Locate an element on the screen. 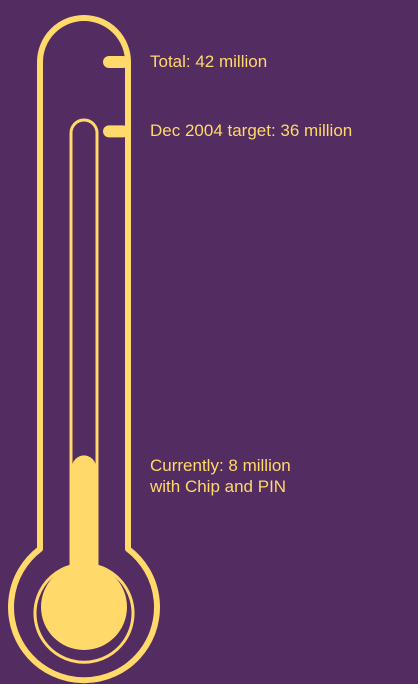 This screenshot has height=684, width=418. current-label-line1: Currently: 8 million is located at coordinates (220, 466).